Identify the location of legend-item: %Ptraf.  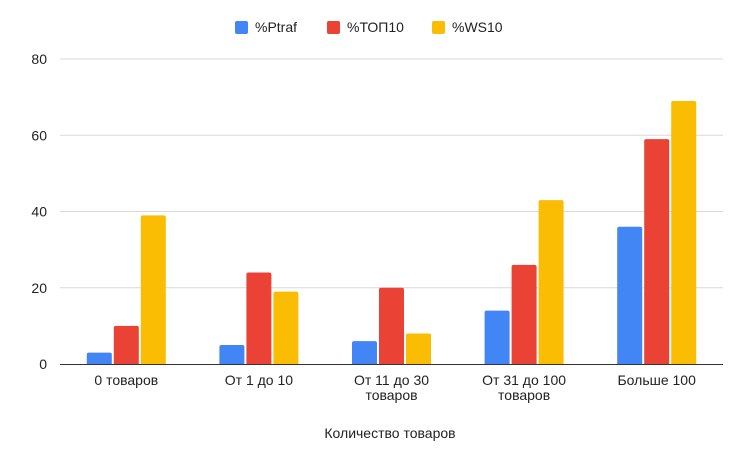
(266, 27).